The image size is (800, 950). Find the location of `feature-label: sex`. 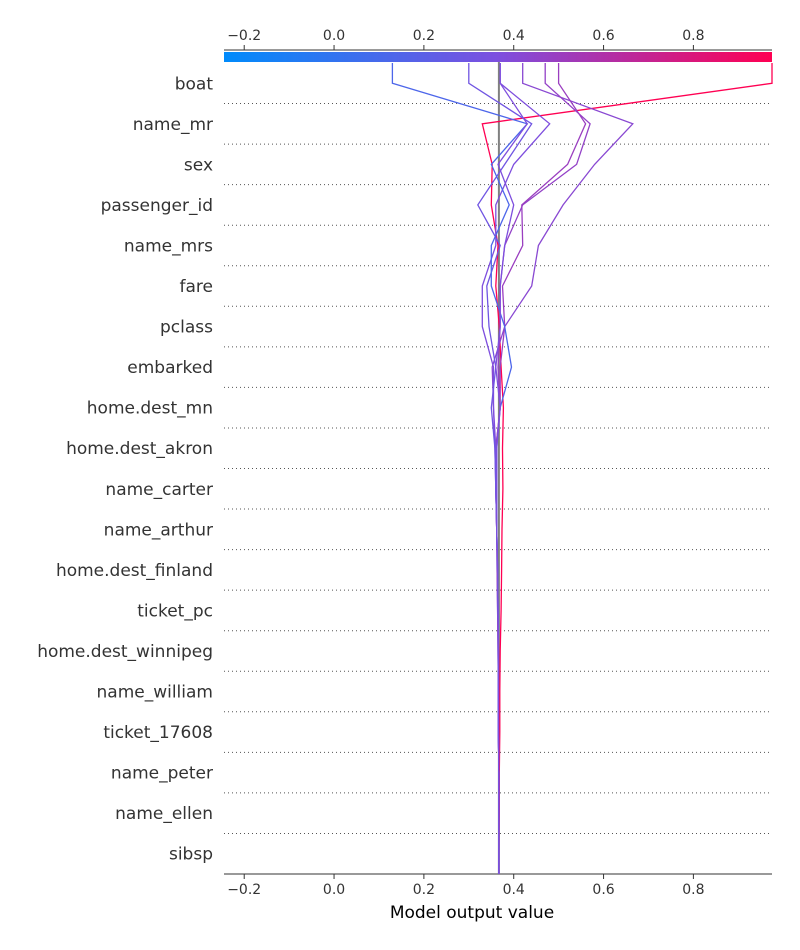

feature-label: sex is located at coordinates (198, 165).